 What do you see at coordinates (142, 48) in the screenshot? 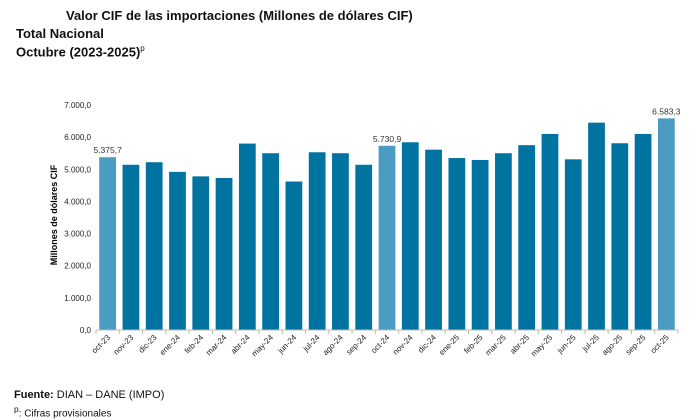
I see `provisional-mark: p` at bounding box center [142, 48].